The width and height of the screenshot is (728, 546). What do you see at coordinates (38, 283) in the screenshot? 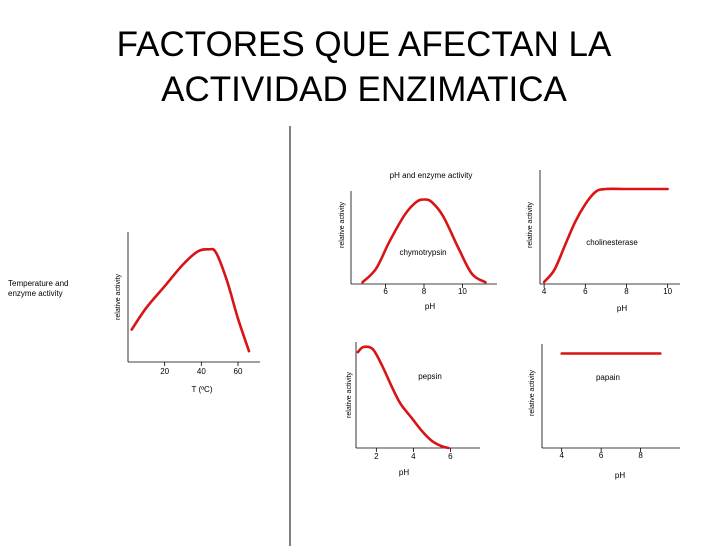
I see `side-label: Temperature and` at bounding box center [38, 283].